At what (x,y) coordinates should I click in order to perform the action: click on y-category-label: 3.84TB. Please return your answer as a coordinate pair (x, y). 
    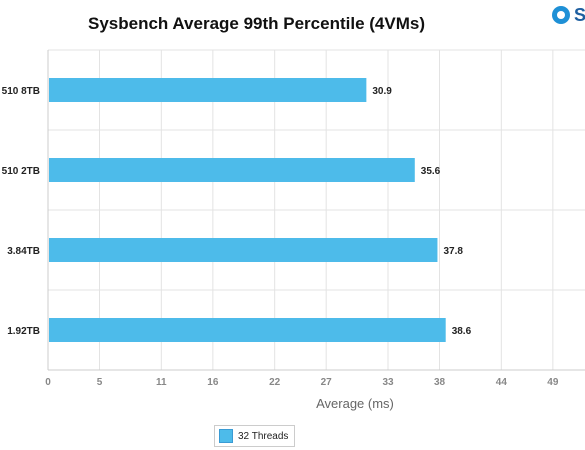
    Looking at the image, I should click on (23, 251).